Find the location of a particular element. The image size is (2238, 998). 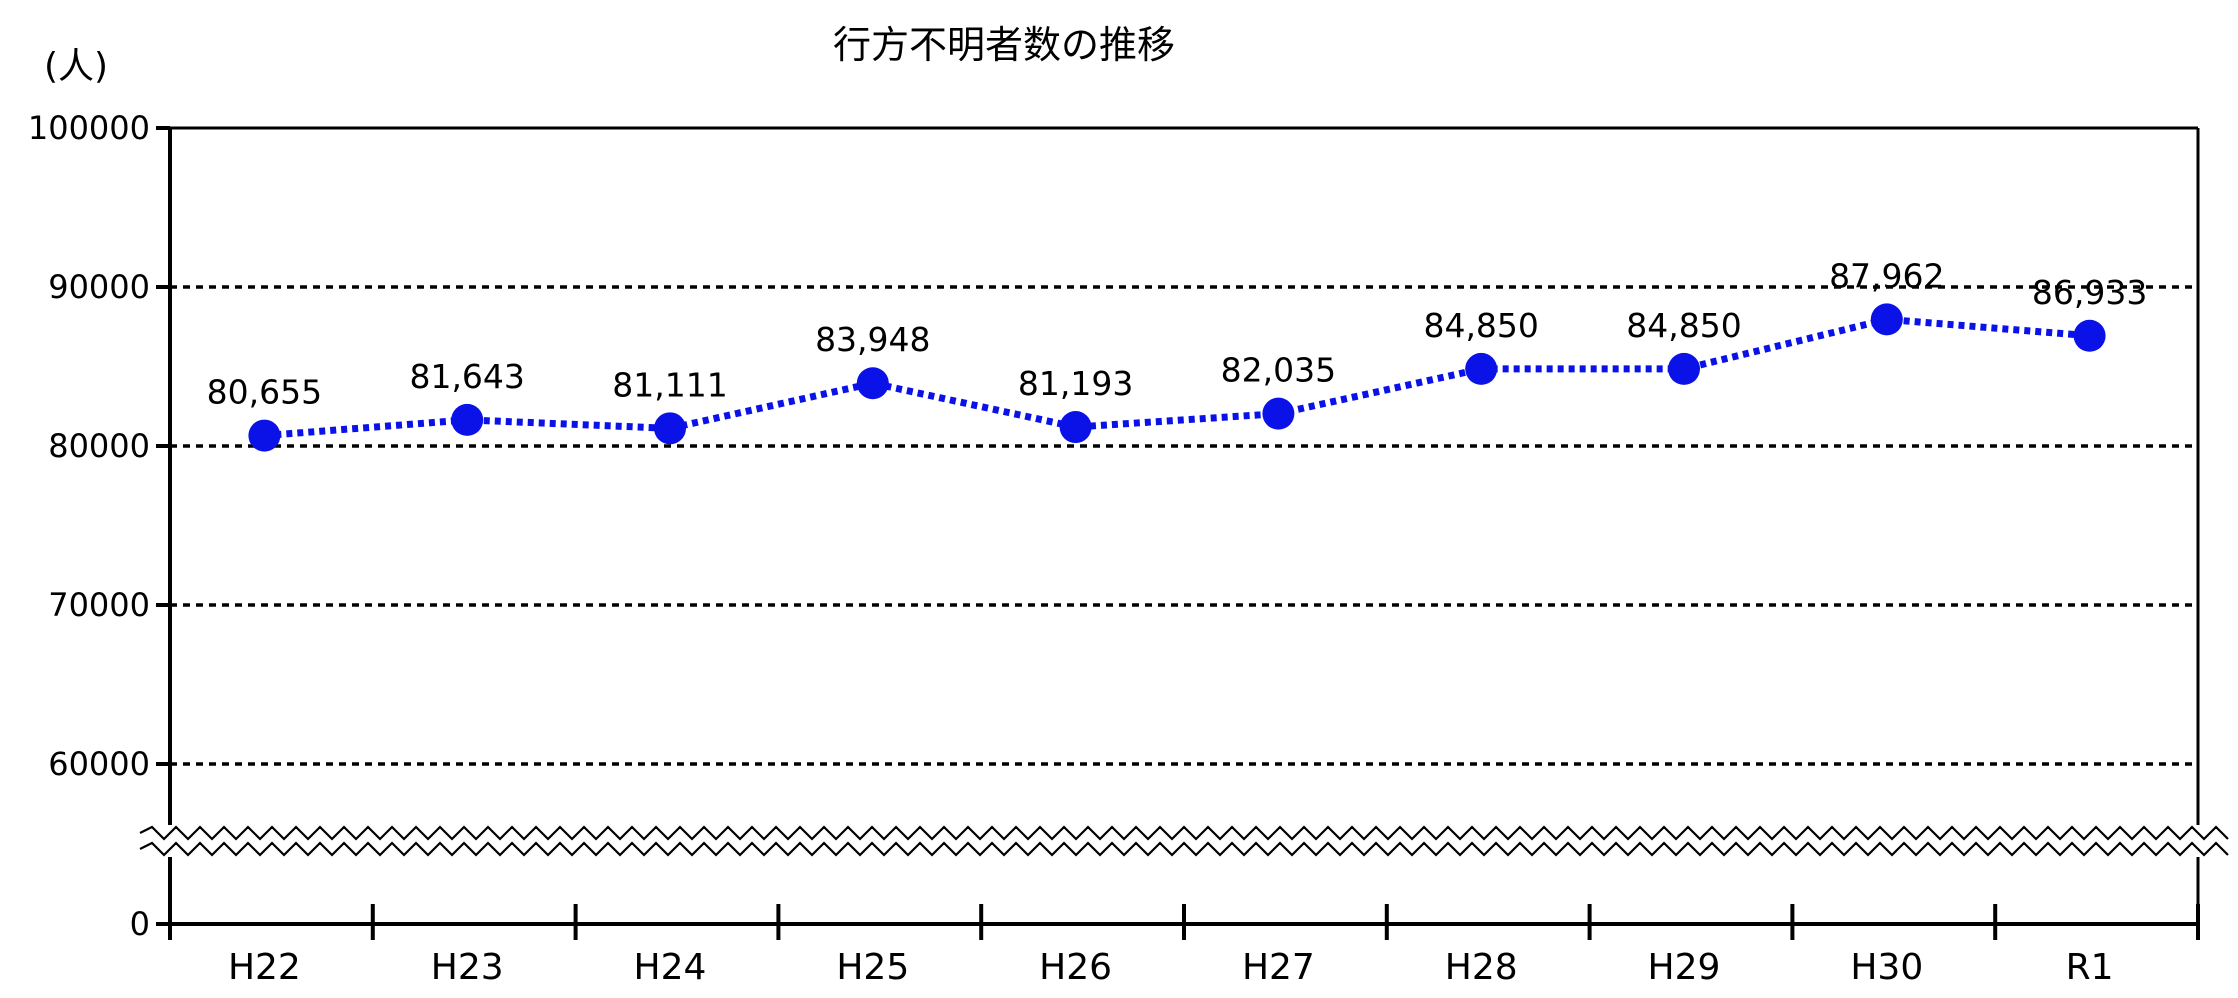

x-tick-label: H26 is located at coordinates (1075, 967).